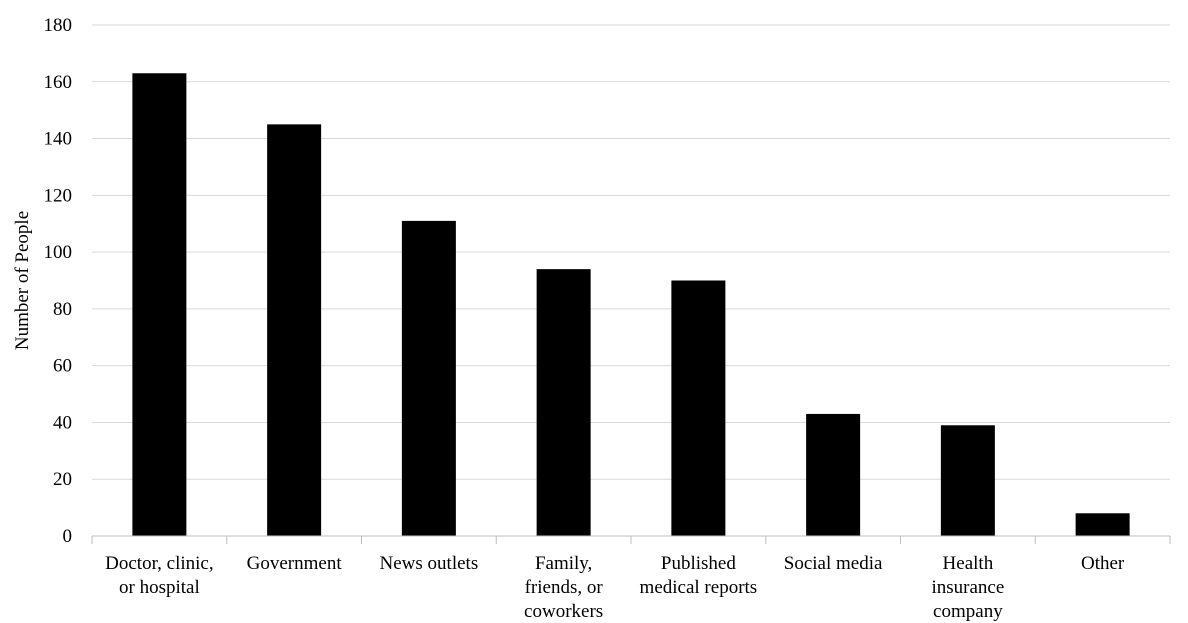 This screenshot has width=1188, height=623. What do you see at coordinates (58, 25) in the screenshot?
I see `y-tick-label: 180` at bounding box center [58, 25].